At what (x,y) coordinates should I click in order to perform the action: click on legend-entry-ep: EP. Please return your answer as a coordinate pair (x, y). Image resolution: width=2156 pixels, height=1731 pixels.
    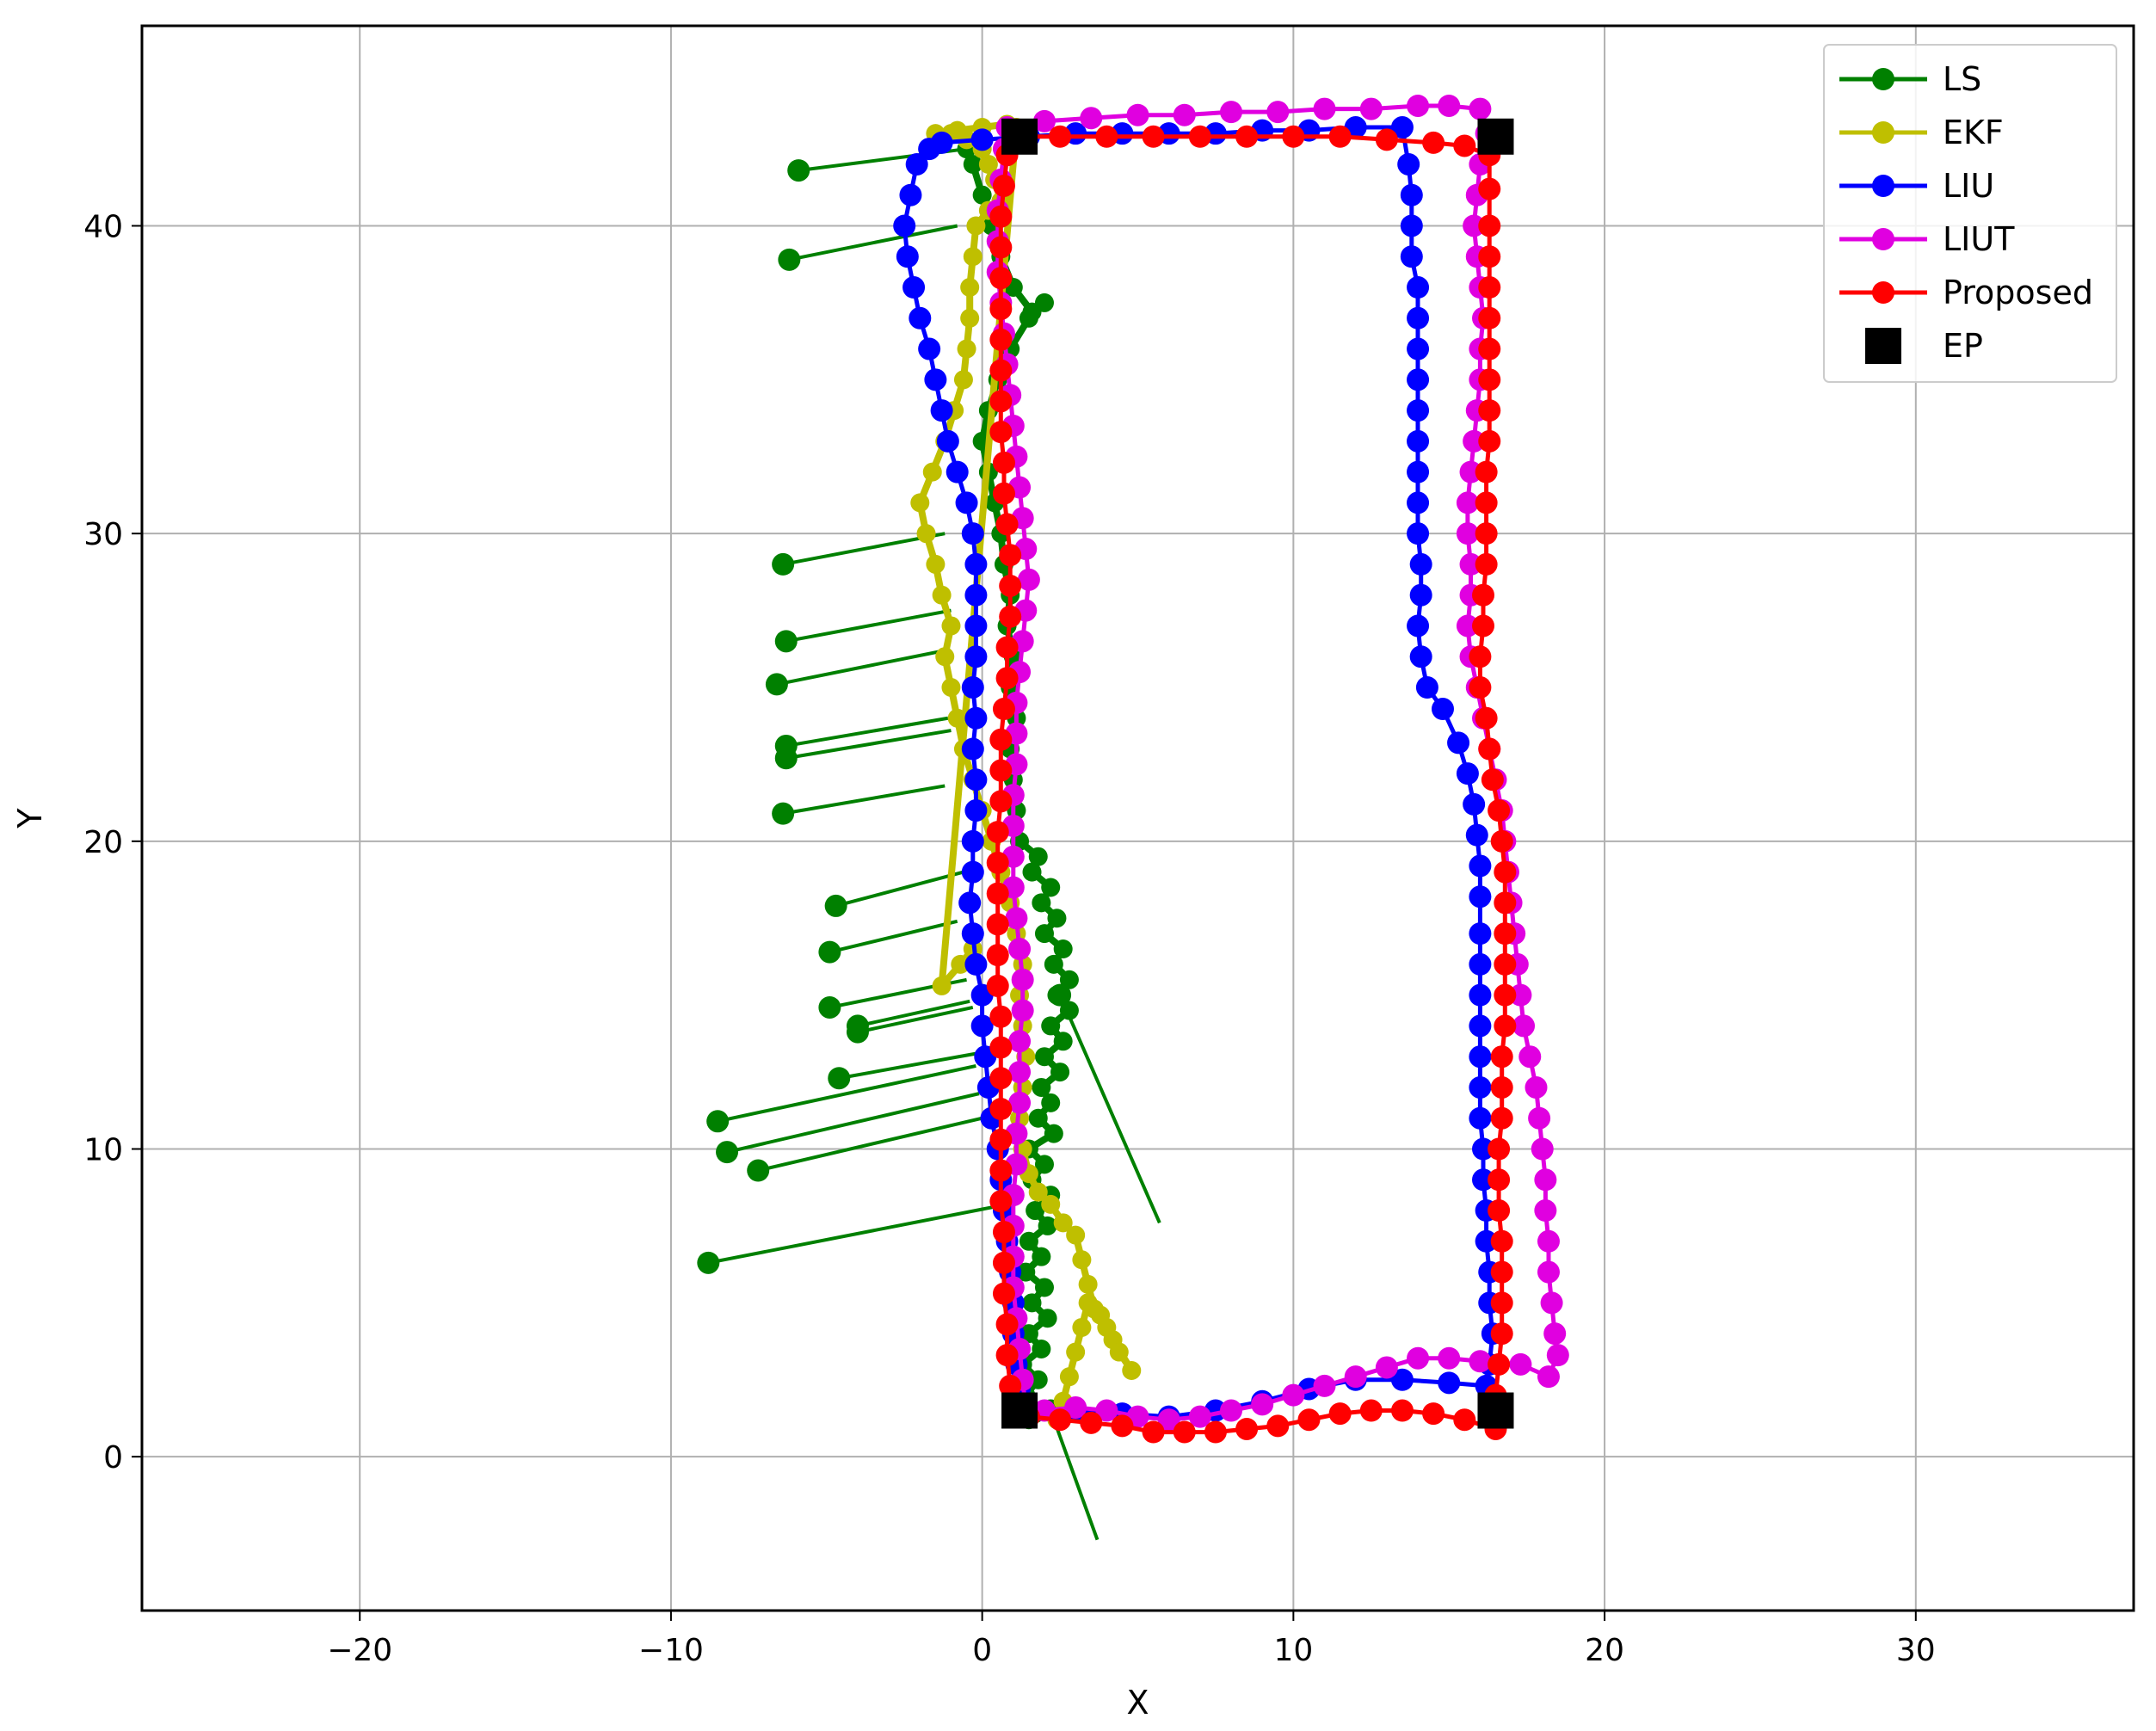
    Looking at the image, I should click on (1924, 346).